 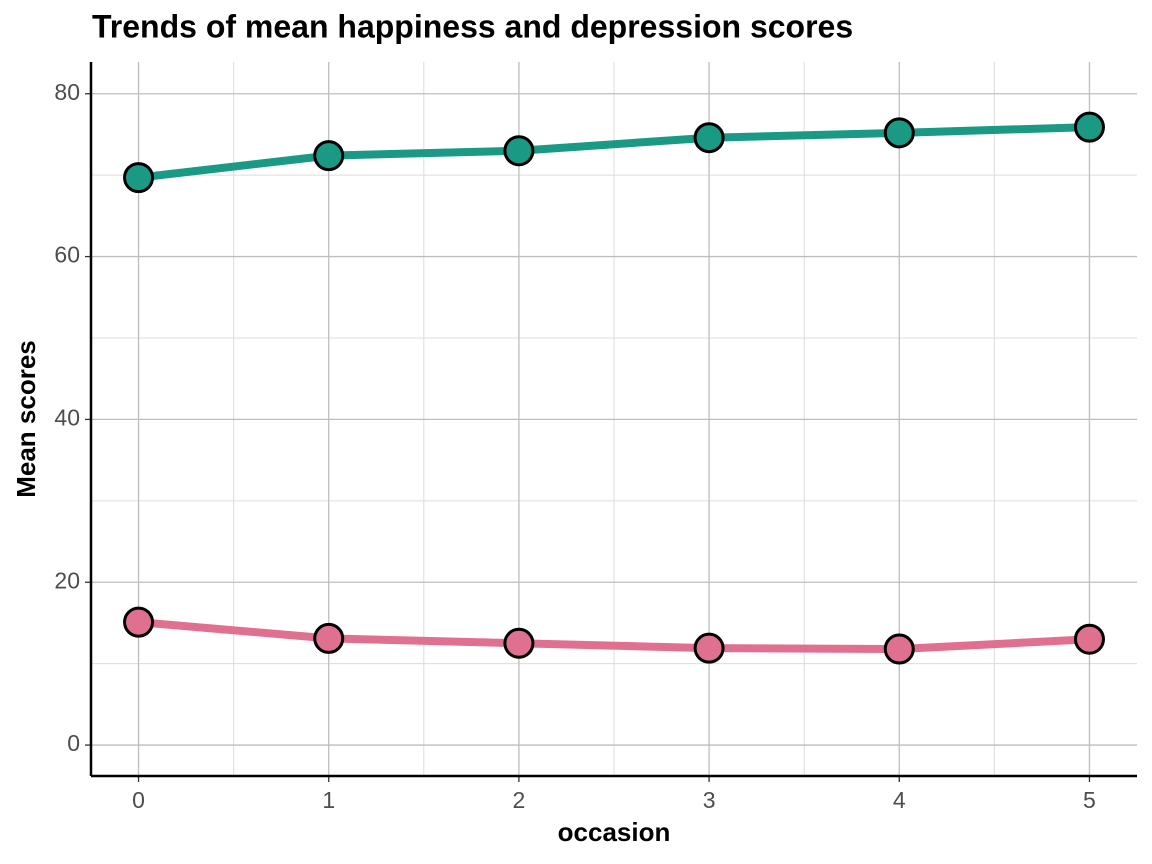 I want to click on y-tick-label: 60, so click(x=67, y=255).